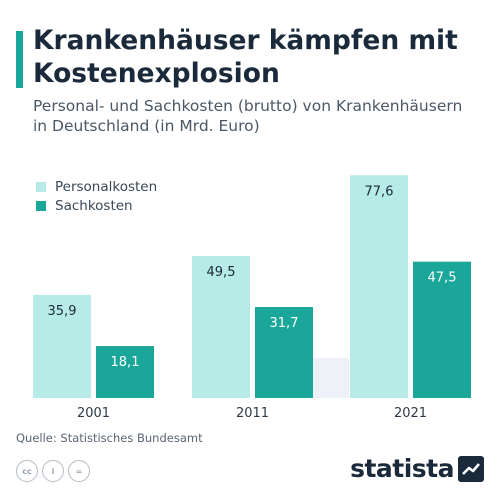  I want to click on bar-sachkosten-2021, so click(442, 329).